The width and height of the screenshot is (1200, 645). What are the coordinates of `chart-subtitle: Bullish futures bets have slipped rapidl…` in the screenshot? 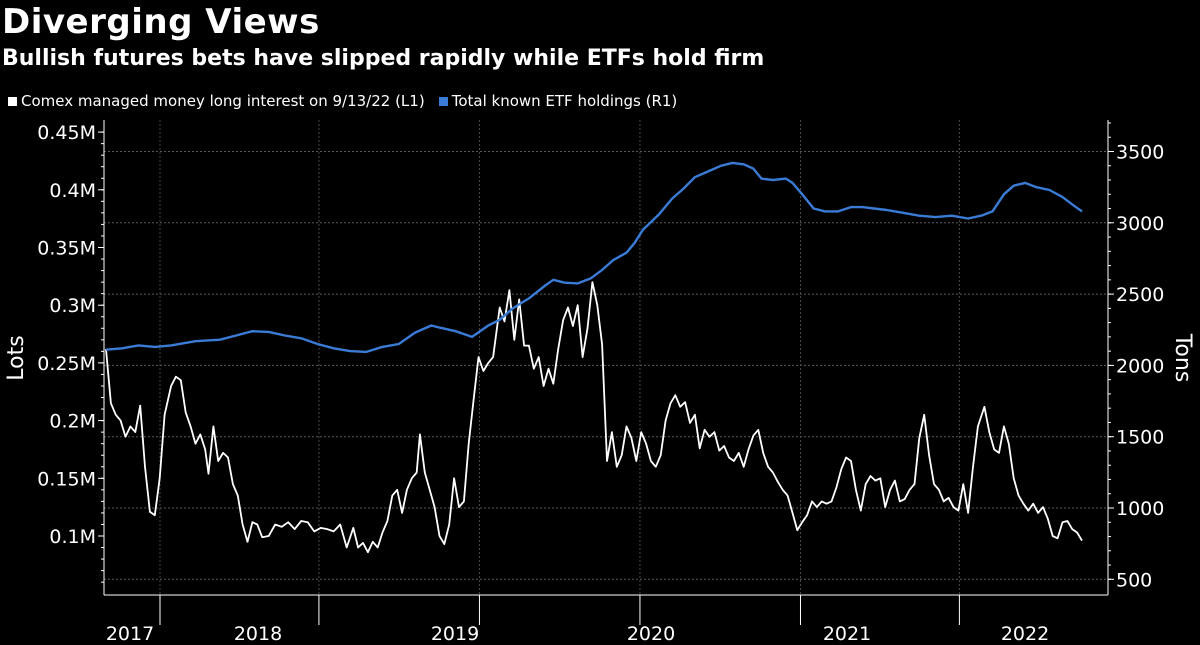 It's located at (383, 58).